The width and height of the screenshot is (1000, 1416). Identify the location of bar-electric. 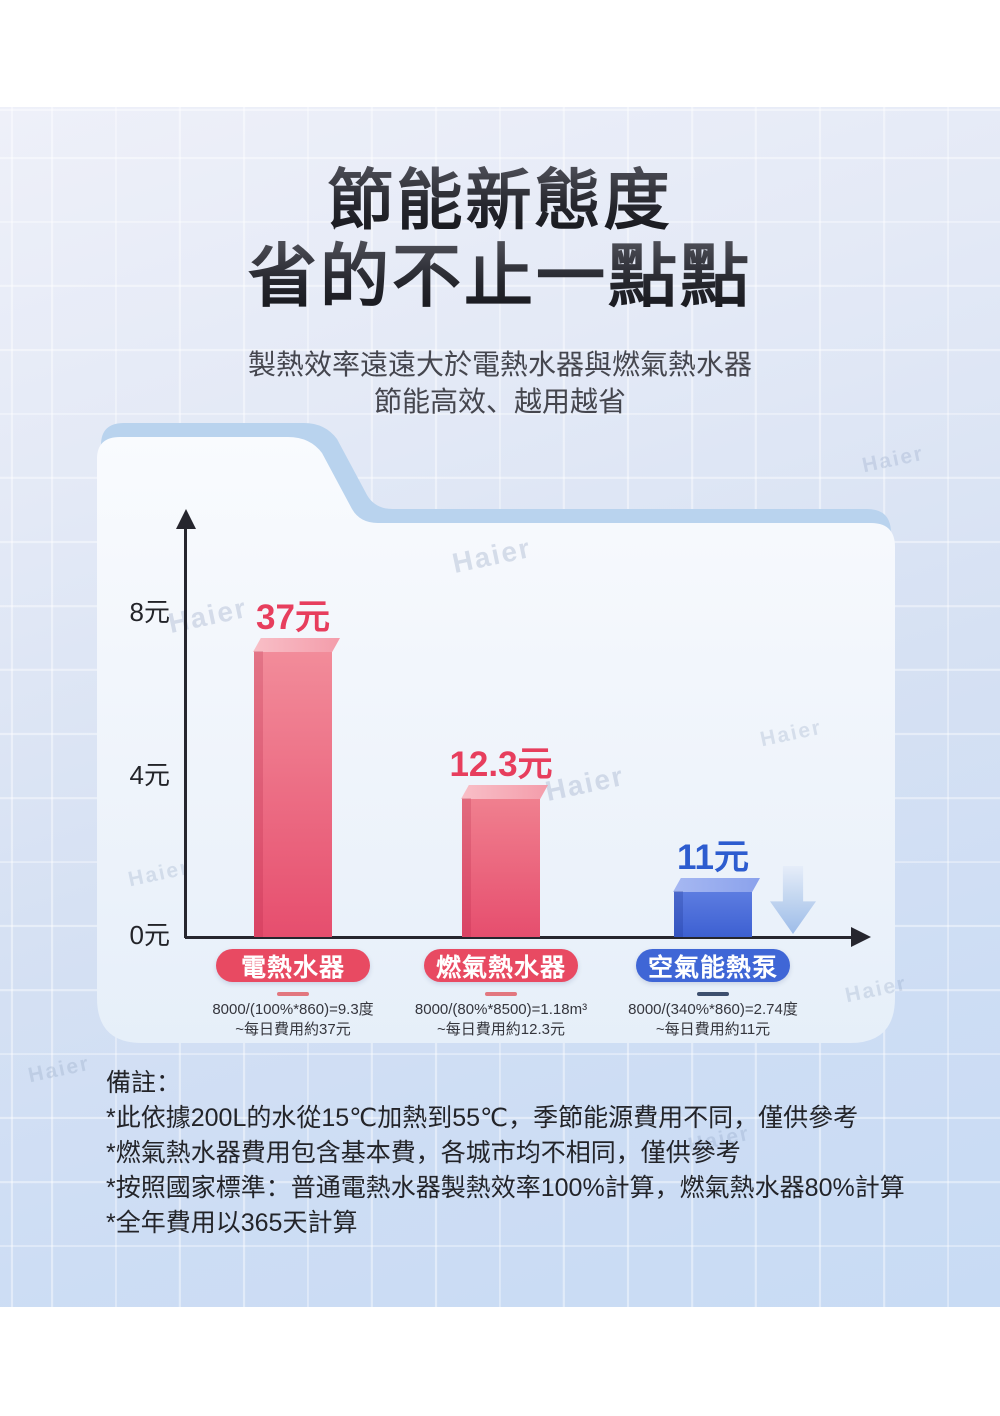
(293, 794).